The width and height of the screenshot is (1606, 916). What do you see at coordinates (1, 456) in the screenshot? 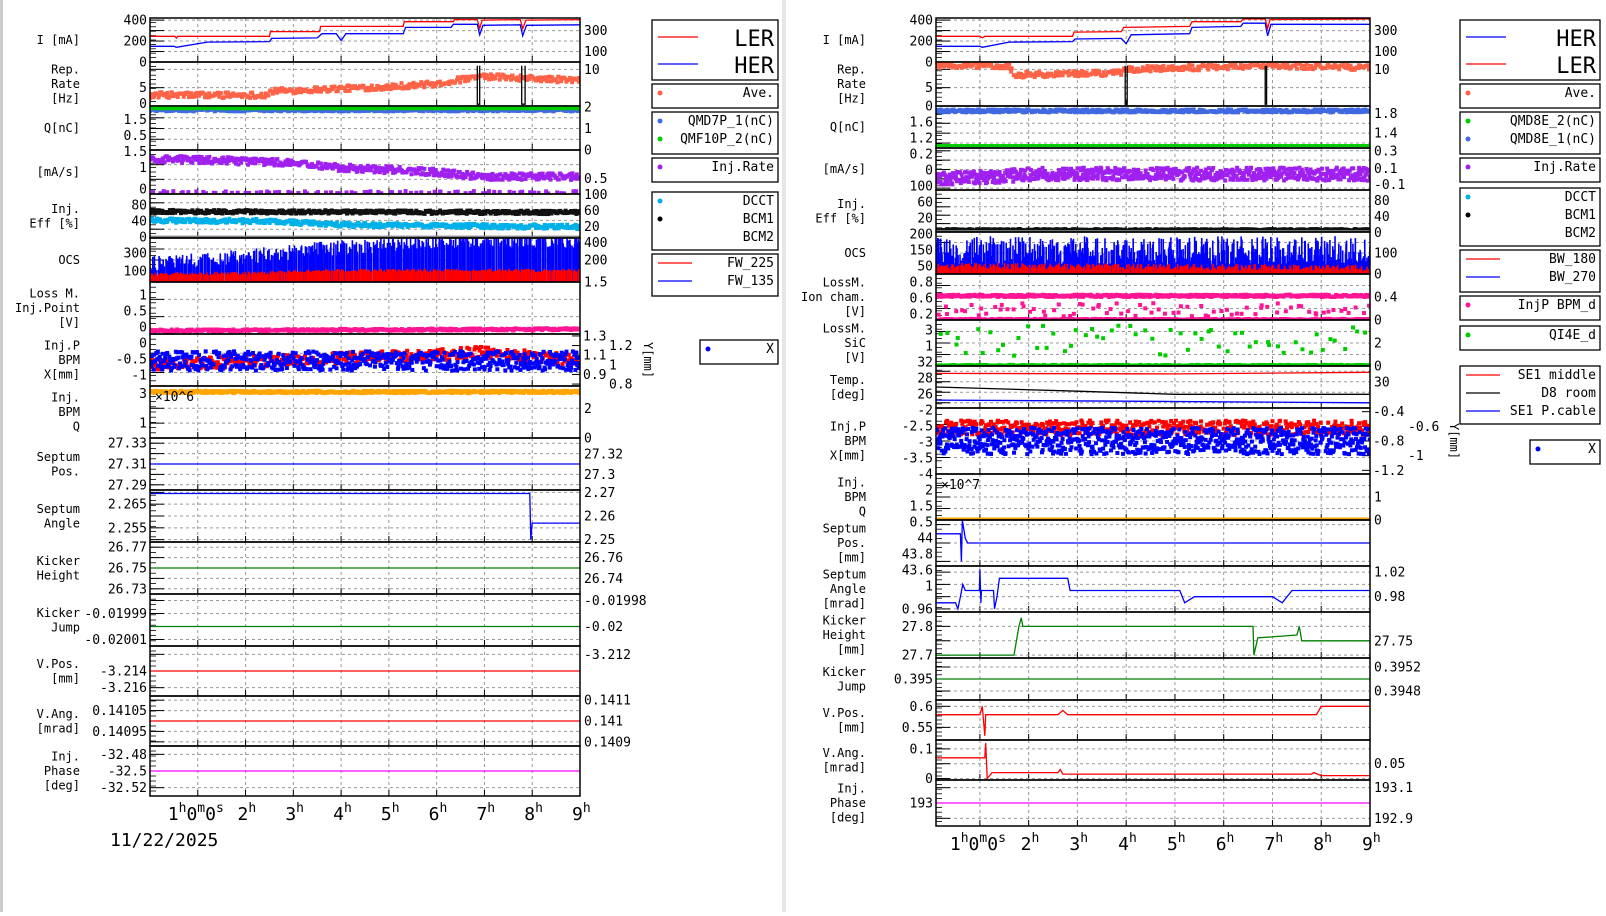
I see `left-border` at bounding box center [1, 456].